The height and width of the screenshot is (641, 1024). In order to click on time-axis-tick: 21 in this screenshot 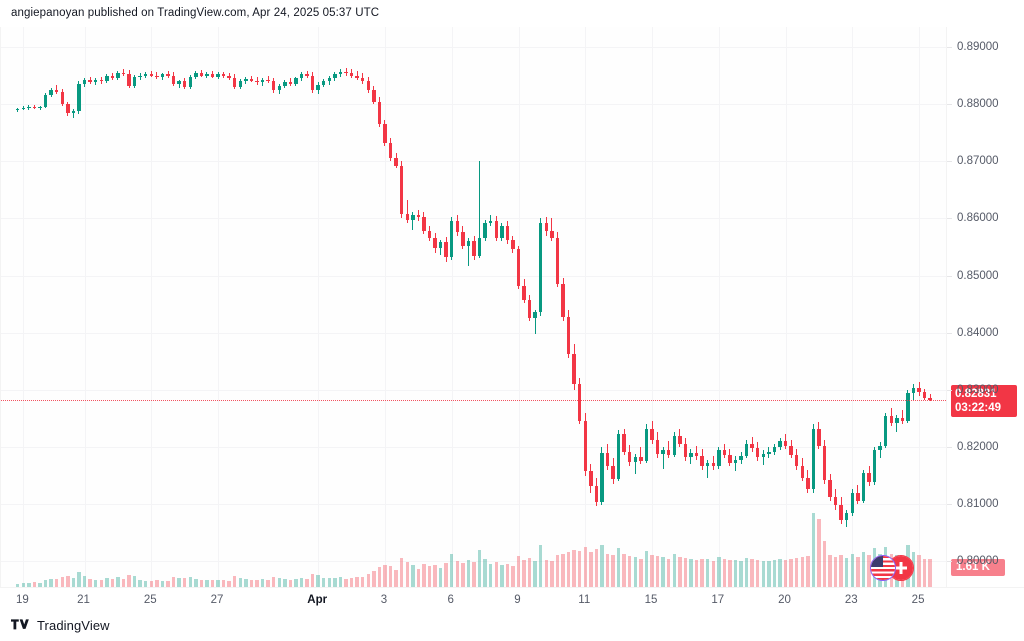, I will do `click(83, 600)`.